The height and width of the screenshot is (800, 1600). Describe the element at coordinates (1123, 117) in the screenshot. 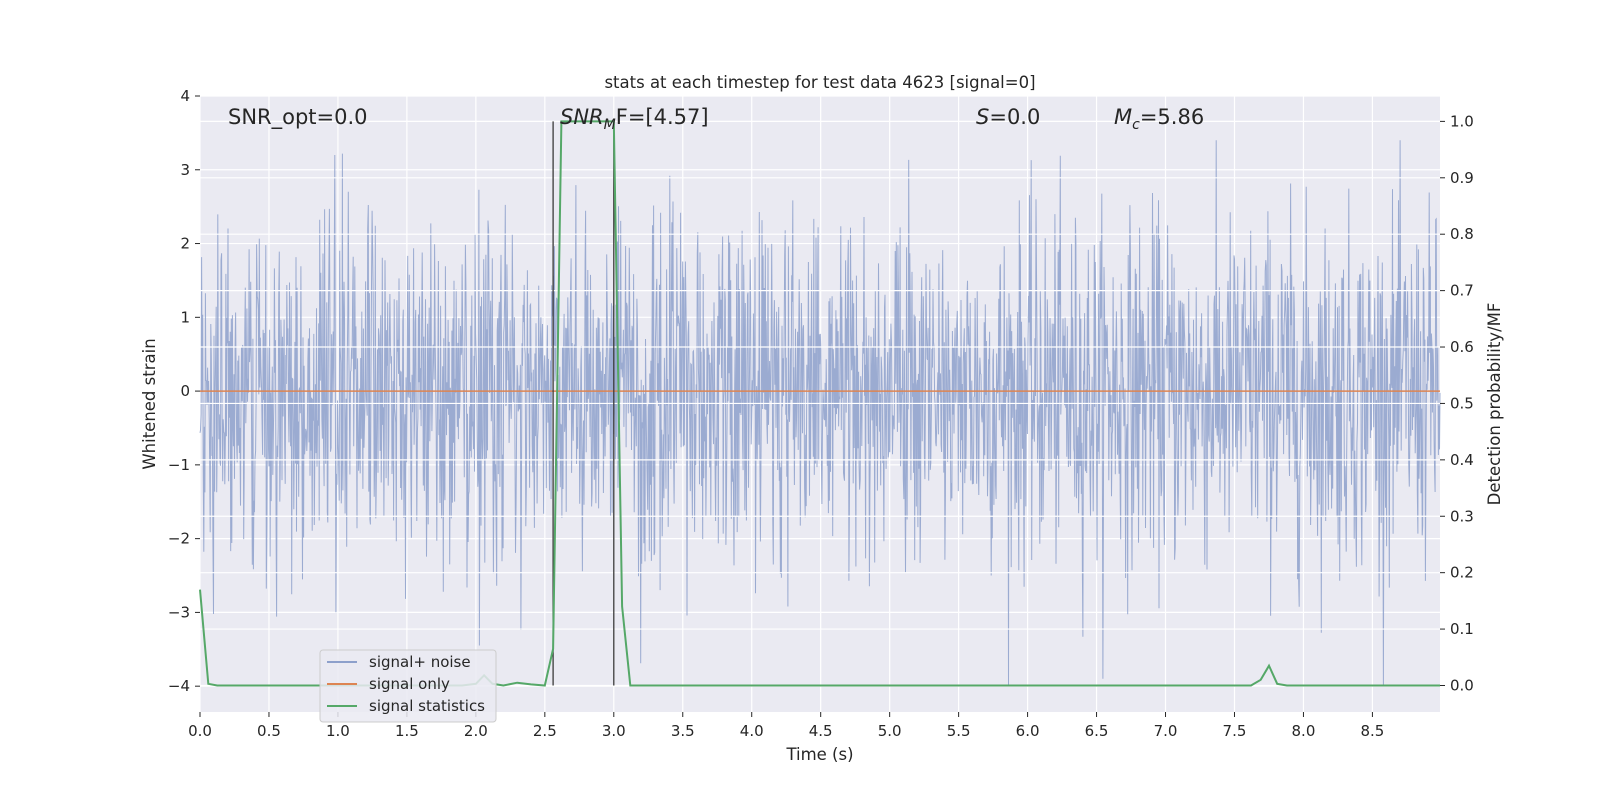

I see `mc-symbol: M` at that location.